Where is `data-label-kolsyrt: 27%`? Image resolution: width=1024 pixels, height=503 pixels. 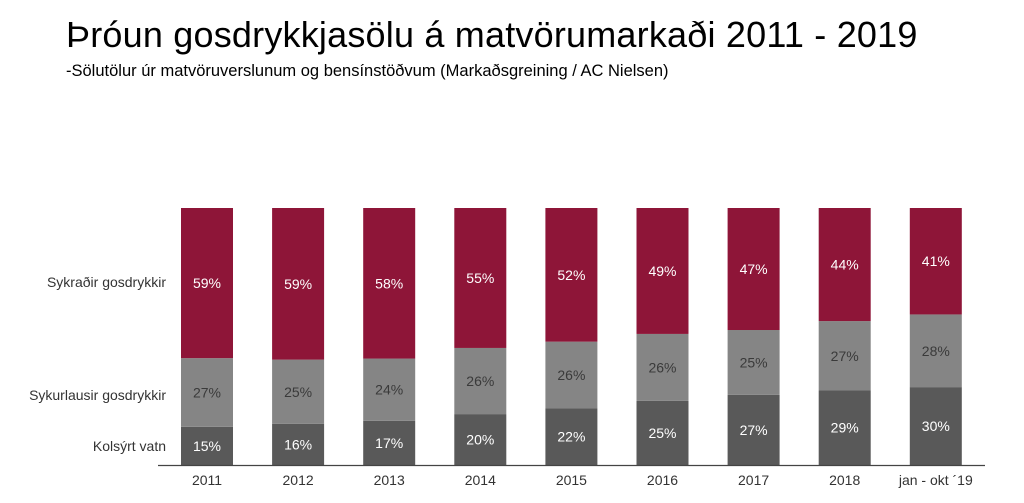 data-label-kolsyrt: 27% is located at coordinates (754, 430).